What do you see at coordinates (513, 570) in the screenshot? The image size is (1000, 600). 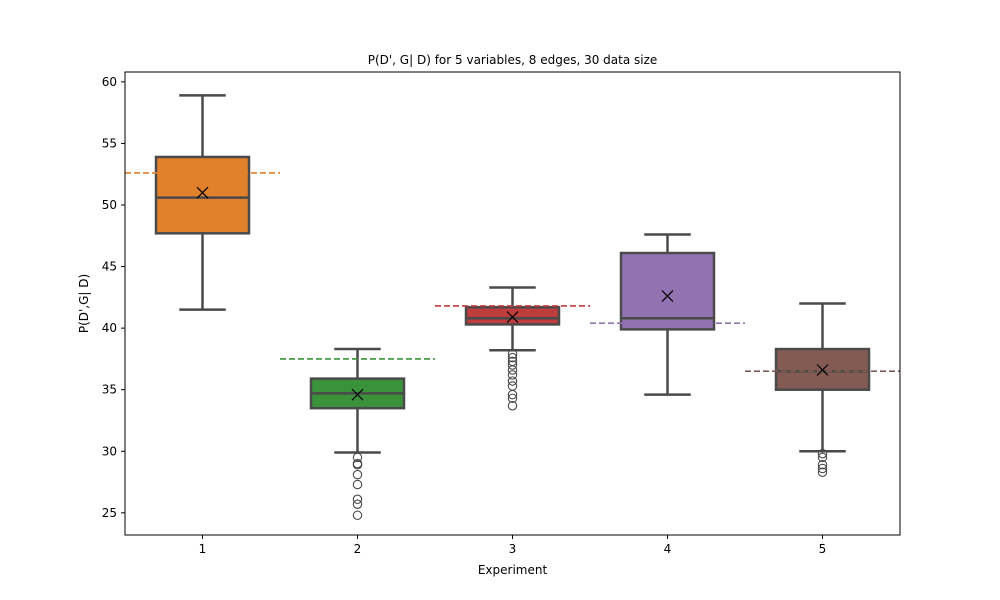 I see `x-axis-title: Experiment` at bounding box center [513, 570].